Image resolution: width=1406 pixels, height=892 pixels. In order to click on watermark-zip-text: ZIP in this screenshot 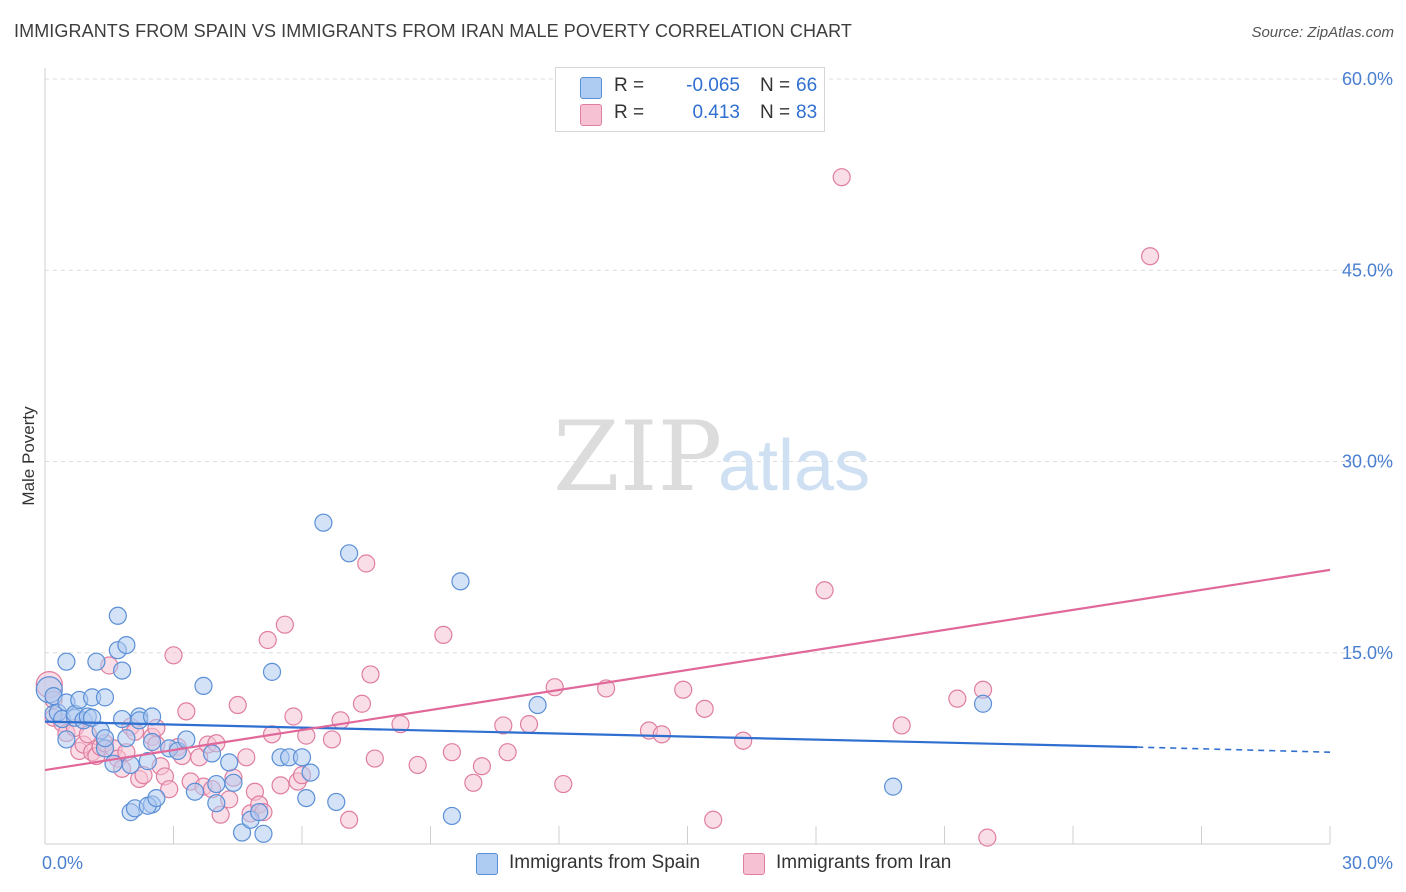, I will do `click(637, 457)`.